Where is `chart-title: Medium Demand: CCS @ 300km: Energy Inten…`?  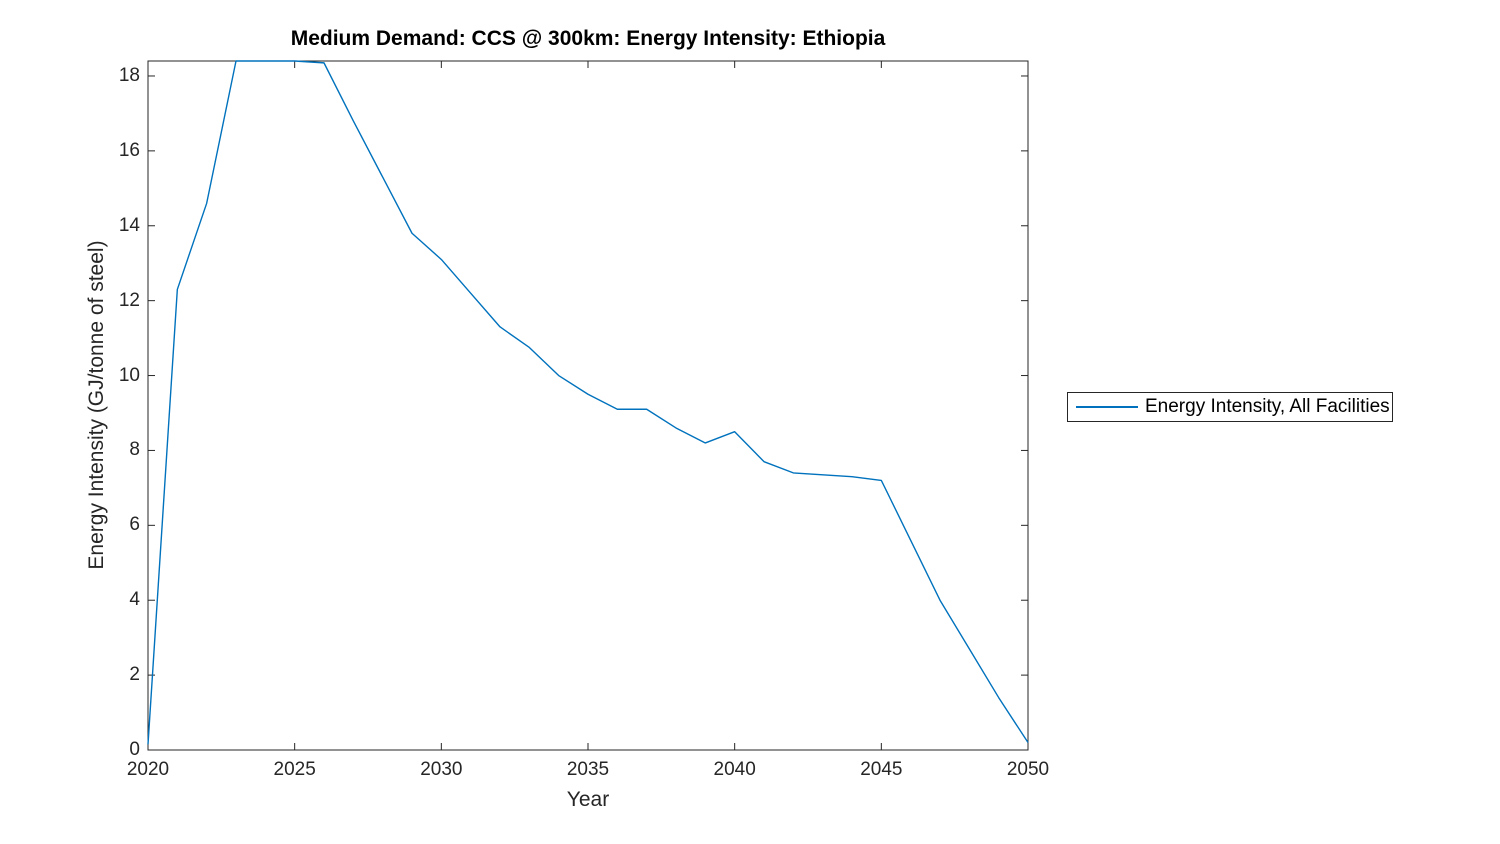
chart-title: Medium Demand: CCS @ 300km: Energy Inten… is located at coordinates (588, 38).